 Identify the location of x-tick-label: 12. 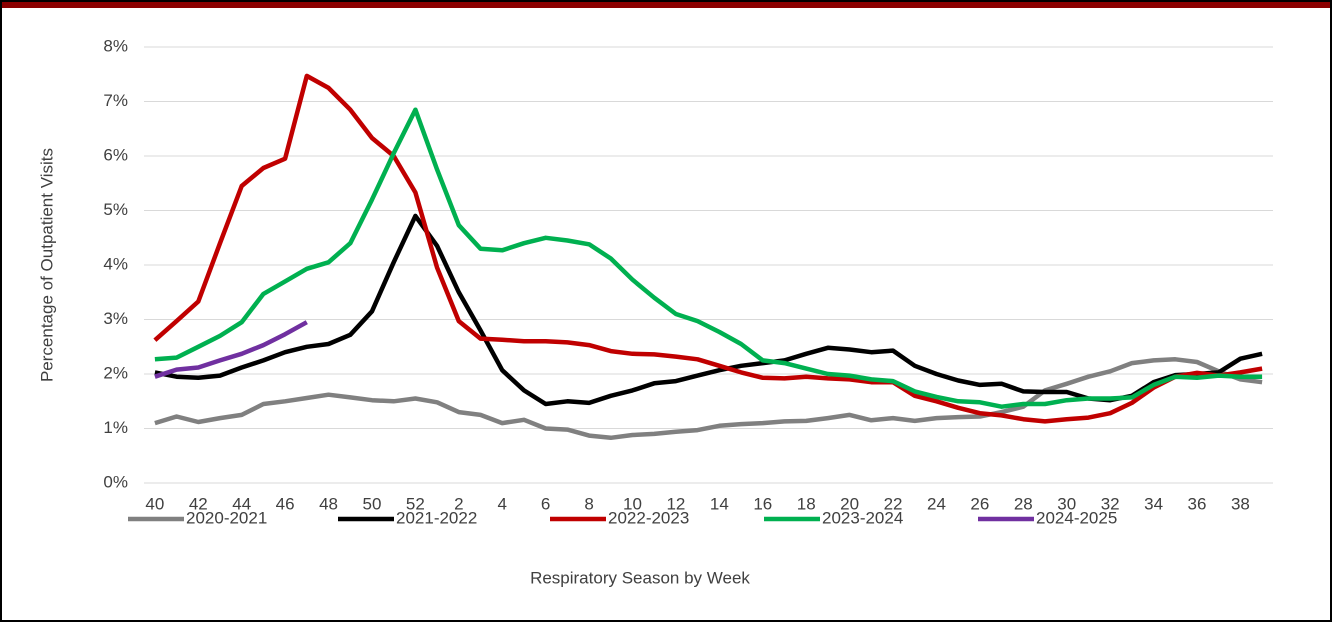
(675, 503).